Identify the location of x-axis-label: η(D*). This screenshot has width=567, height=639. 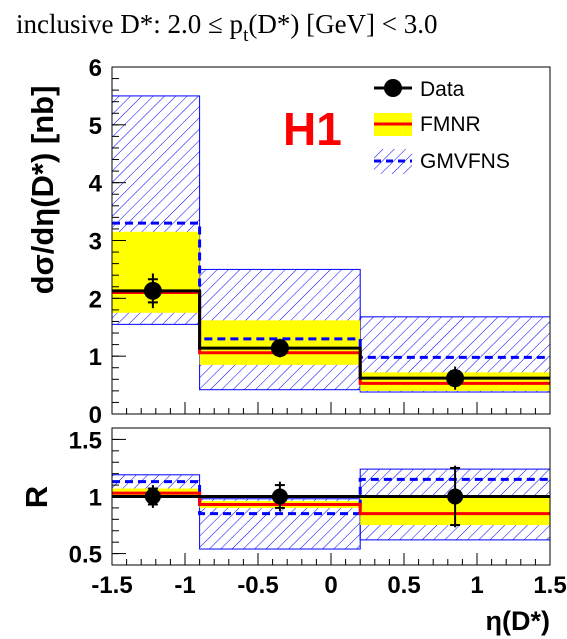
(518, 621).